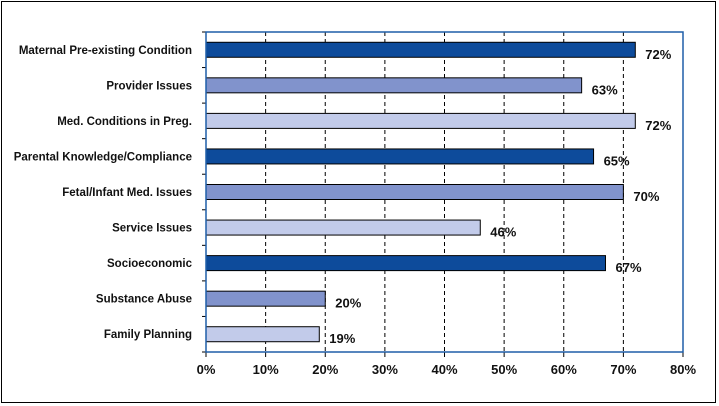 The width and height of the screenshot is (719, 406). I want to click on x-tick-label: 30%, so click(385, 369).